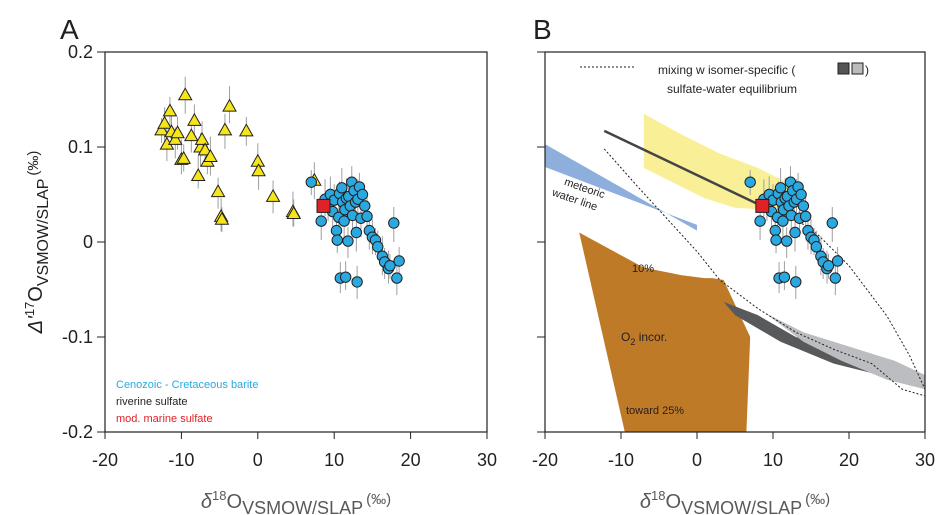 Image resolution: width=938 pixels, height=515 pixels. I want to click on legend-equilibrium-text: sulfate-water equilibrium, so click(732, 89).